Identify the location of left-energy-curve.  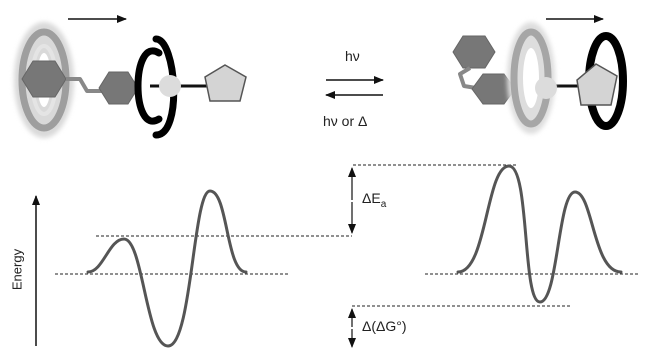
(167, 268).